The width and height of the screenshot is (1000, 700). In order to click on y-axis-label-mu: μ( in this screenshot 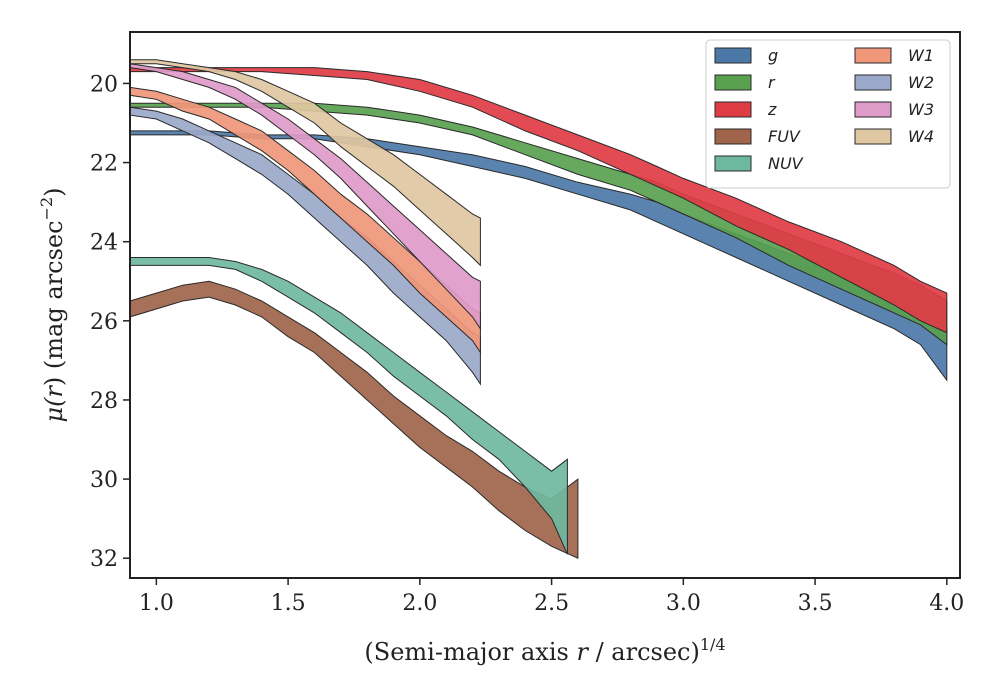, I will do `click(54, 410)`.